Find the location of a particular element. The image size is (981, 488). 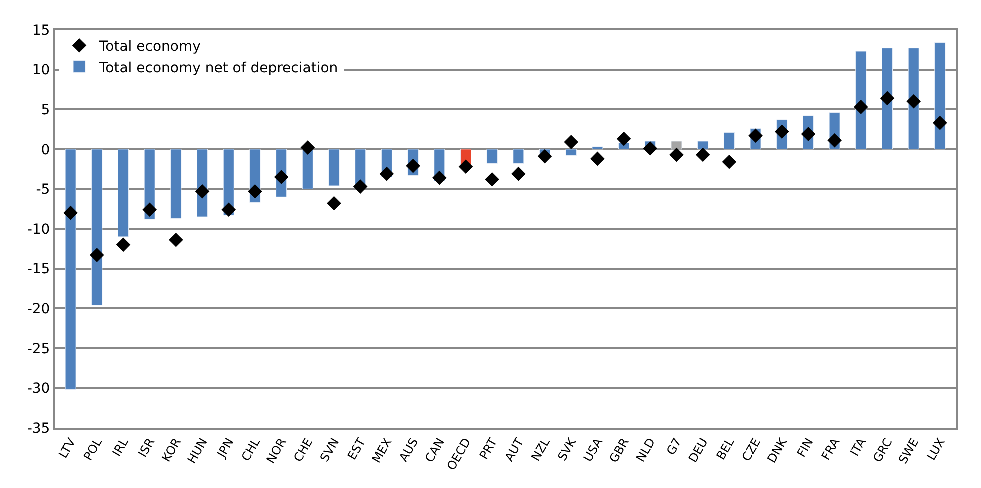

x-tick-label: ITA is located at coordinates (859, 447).